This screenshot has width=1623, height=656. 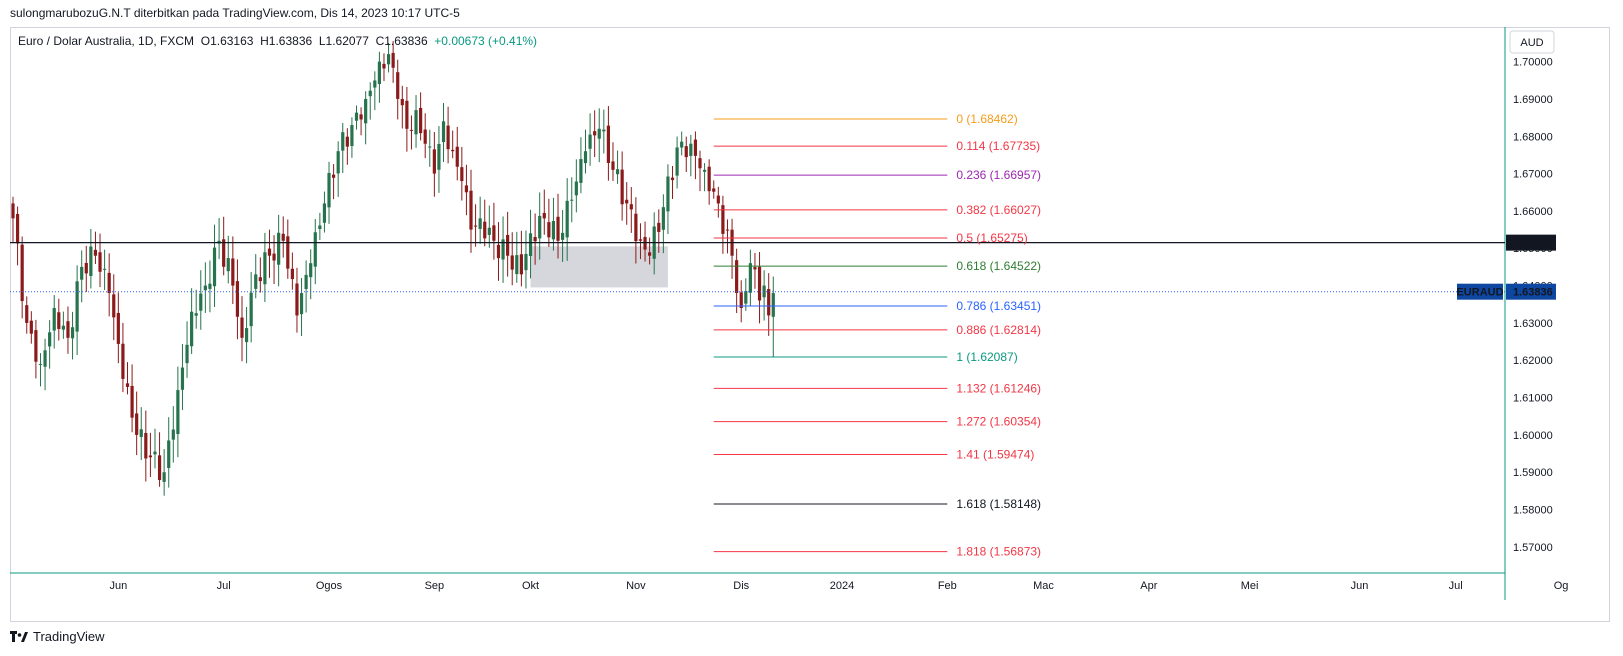 What do you see at coordinates (69, 636) in the screenshot?
I see `brand-name: TradingView` at bounding box center [69, 636].